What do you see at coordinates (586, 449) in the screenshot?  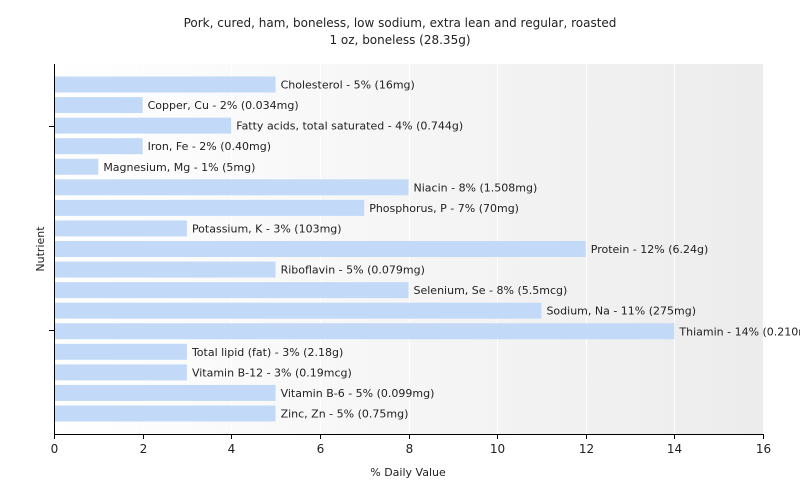 I see `x-tick-label-12: 12` at bounding box center [586, 449].